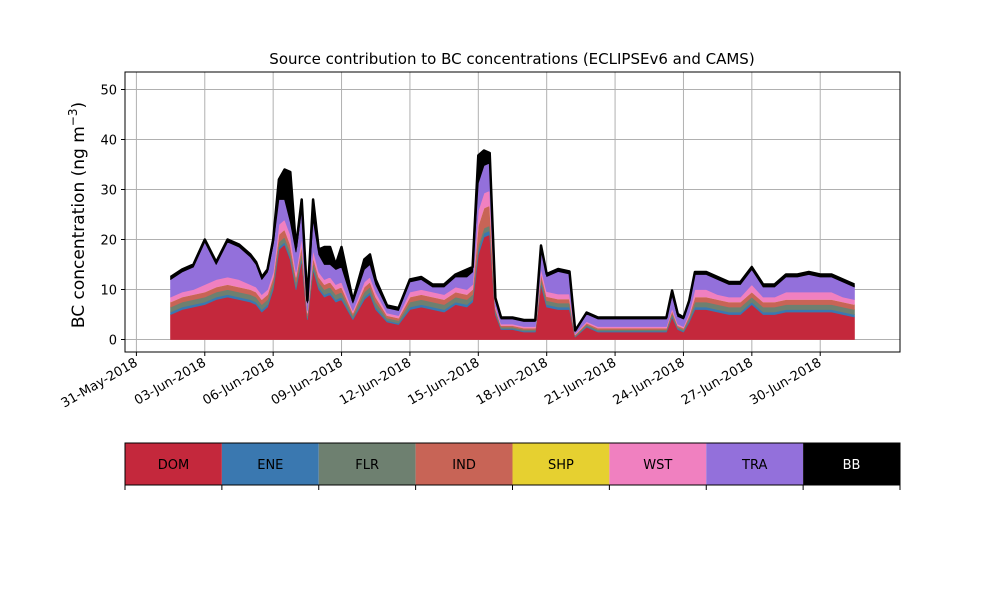 The width and height of the screenshot is (1000, 604). What do you see at coordinates (108, 91) in the screenshot?
I see `y-tick-label: 50` at bounding box center [108, 91].